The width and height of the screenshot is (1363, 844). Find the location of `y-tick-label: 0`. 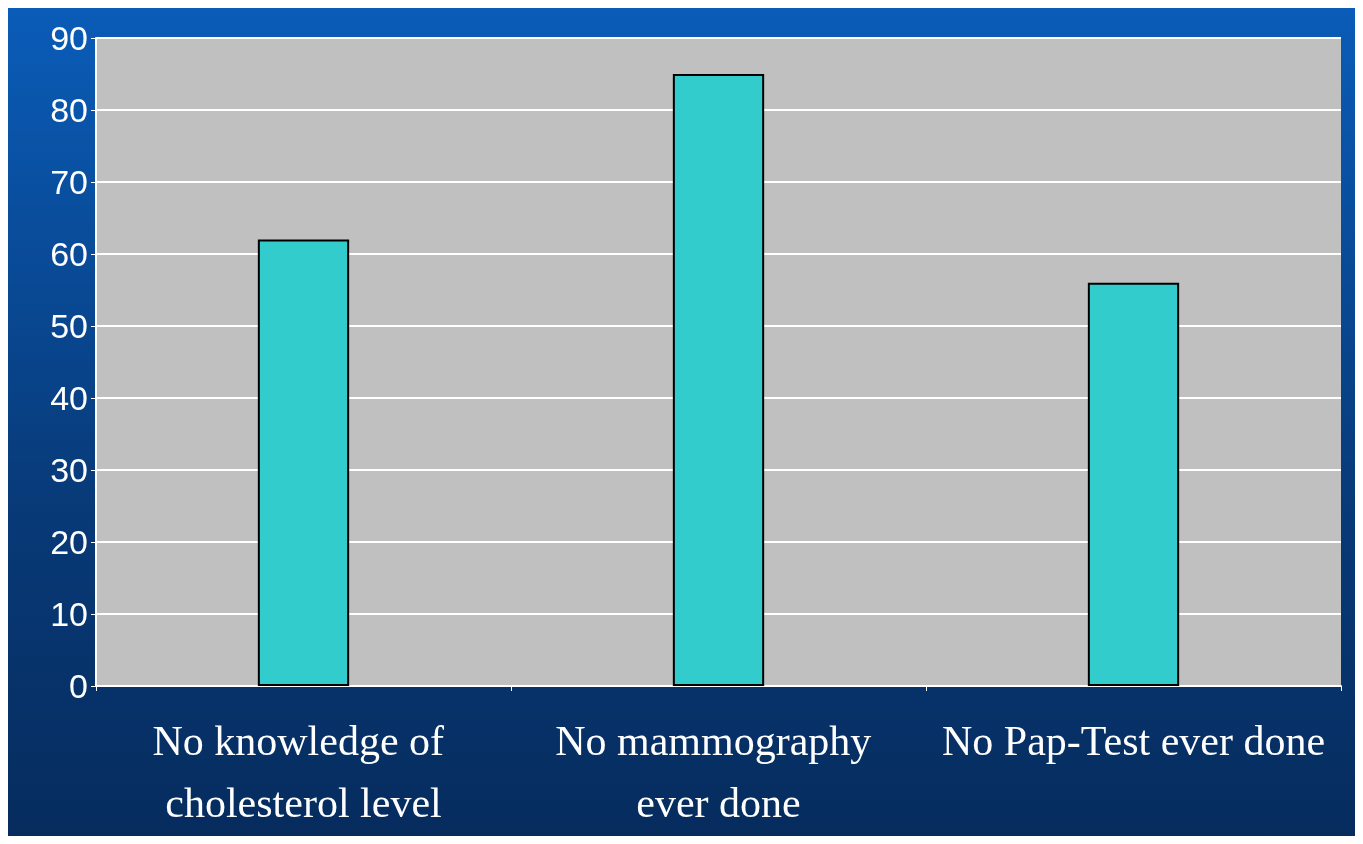

y-tick-label: 0 is located at coordinates (78, 686).